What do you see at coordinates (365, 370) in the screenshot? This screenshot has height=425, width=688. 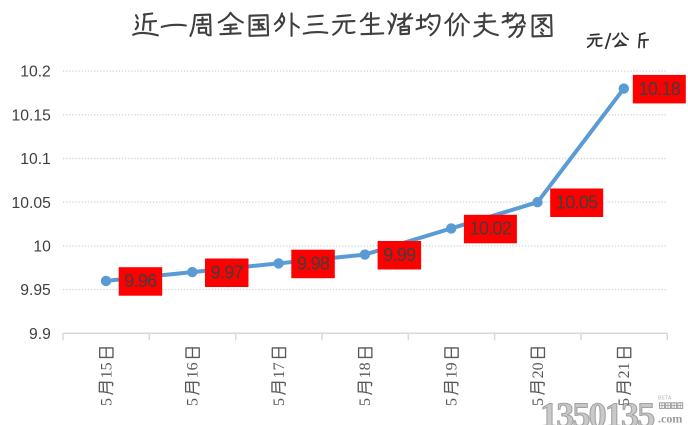 I see `svg-text: 18` at bounding box center [365, 370].